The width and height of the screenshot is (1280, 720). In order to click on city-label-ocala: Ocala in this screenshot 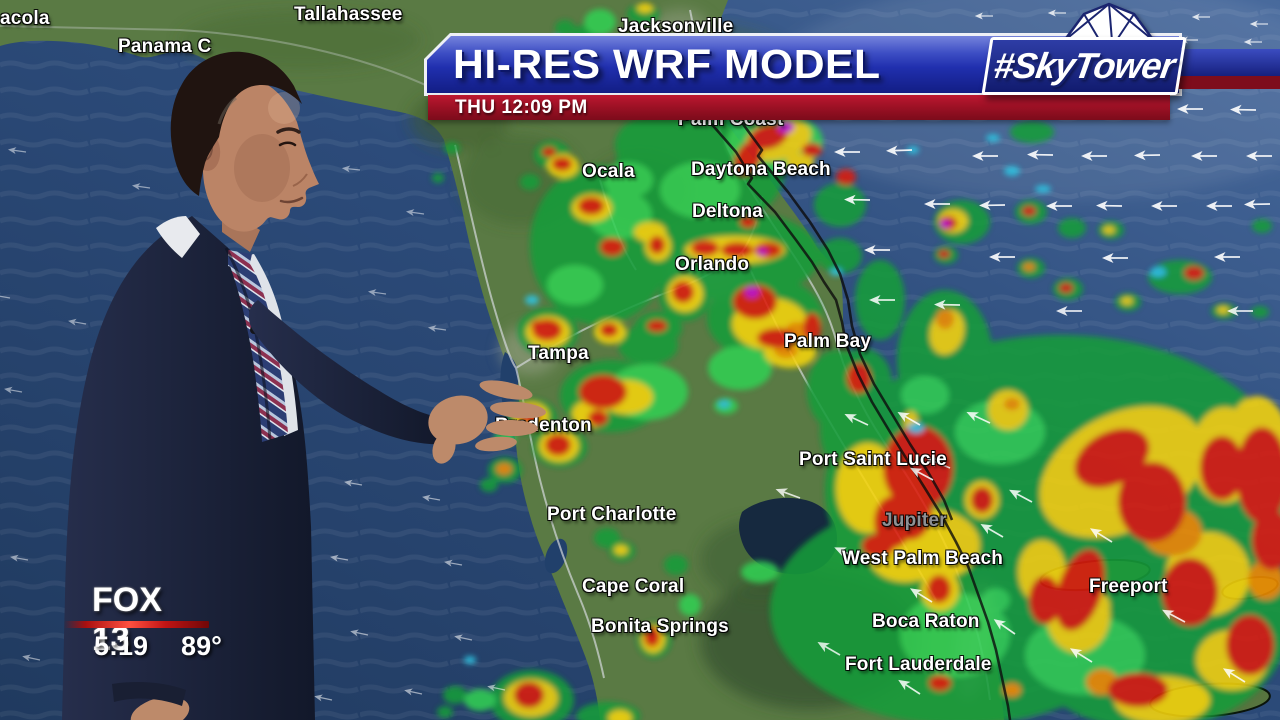, I will do `click(608, 171)`.